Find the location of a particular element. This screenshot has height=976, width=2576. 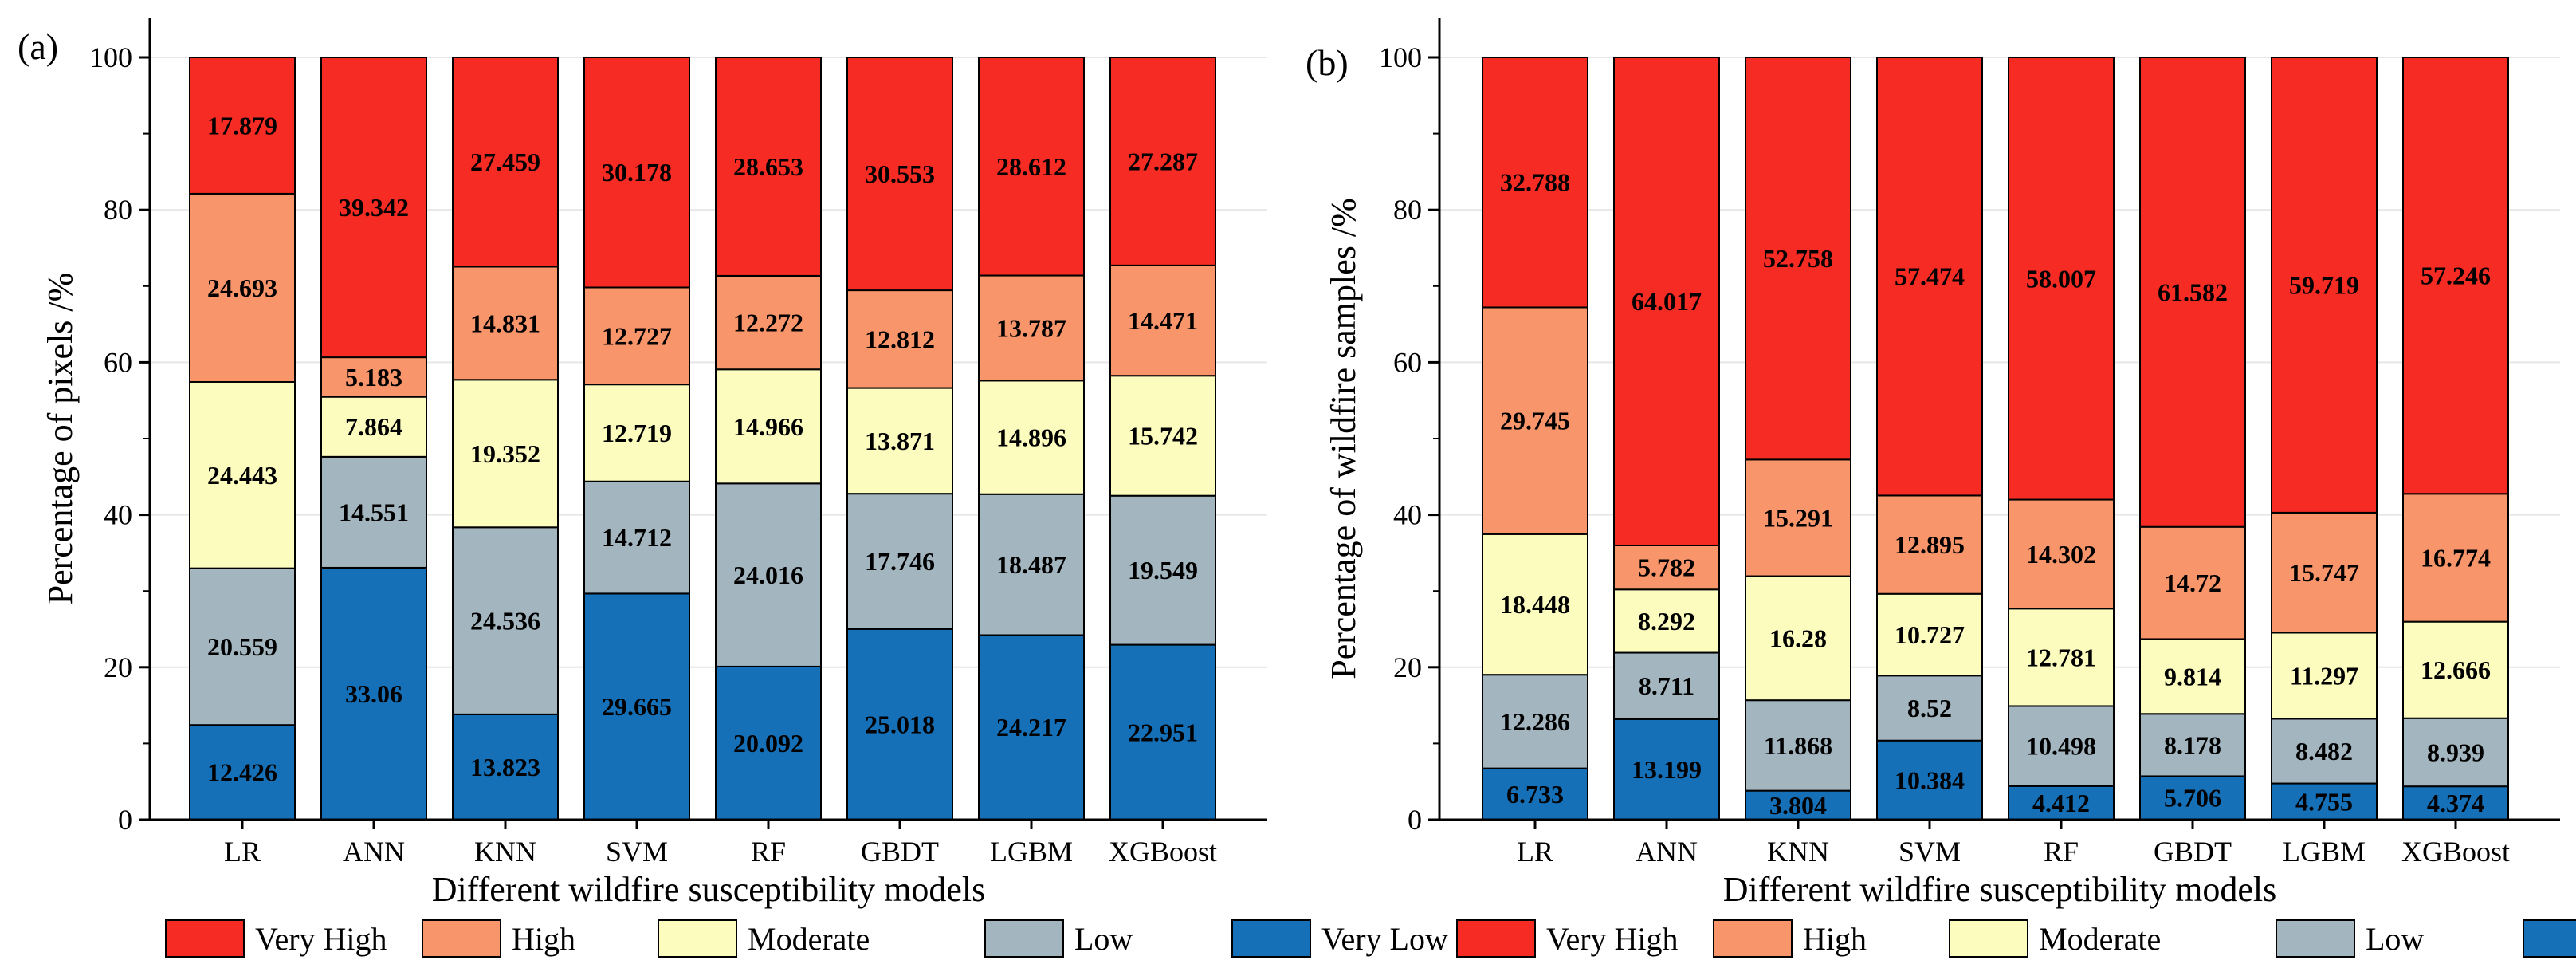

data-label: 24.217 is located at coordinates (1031, 727).